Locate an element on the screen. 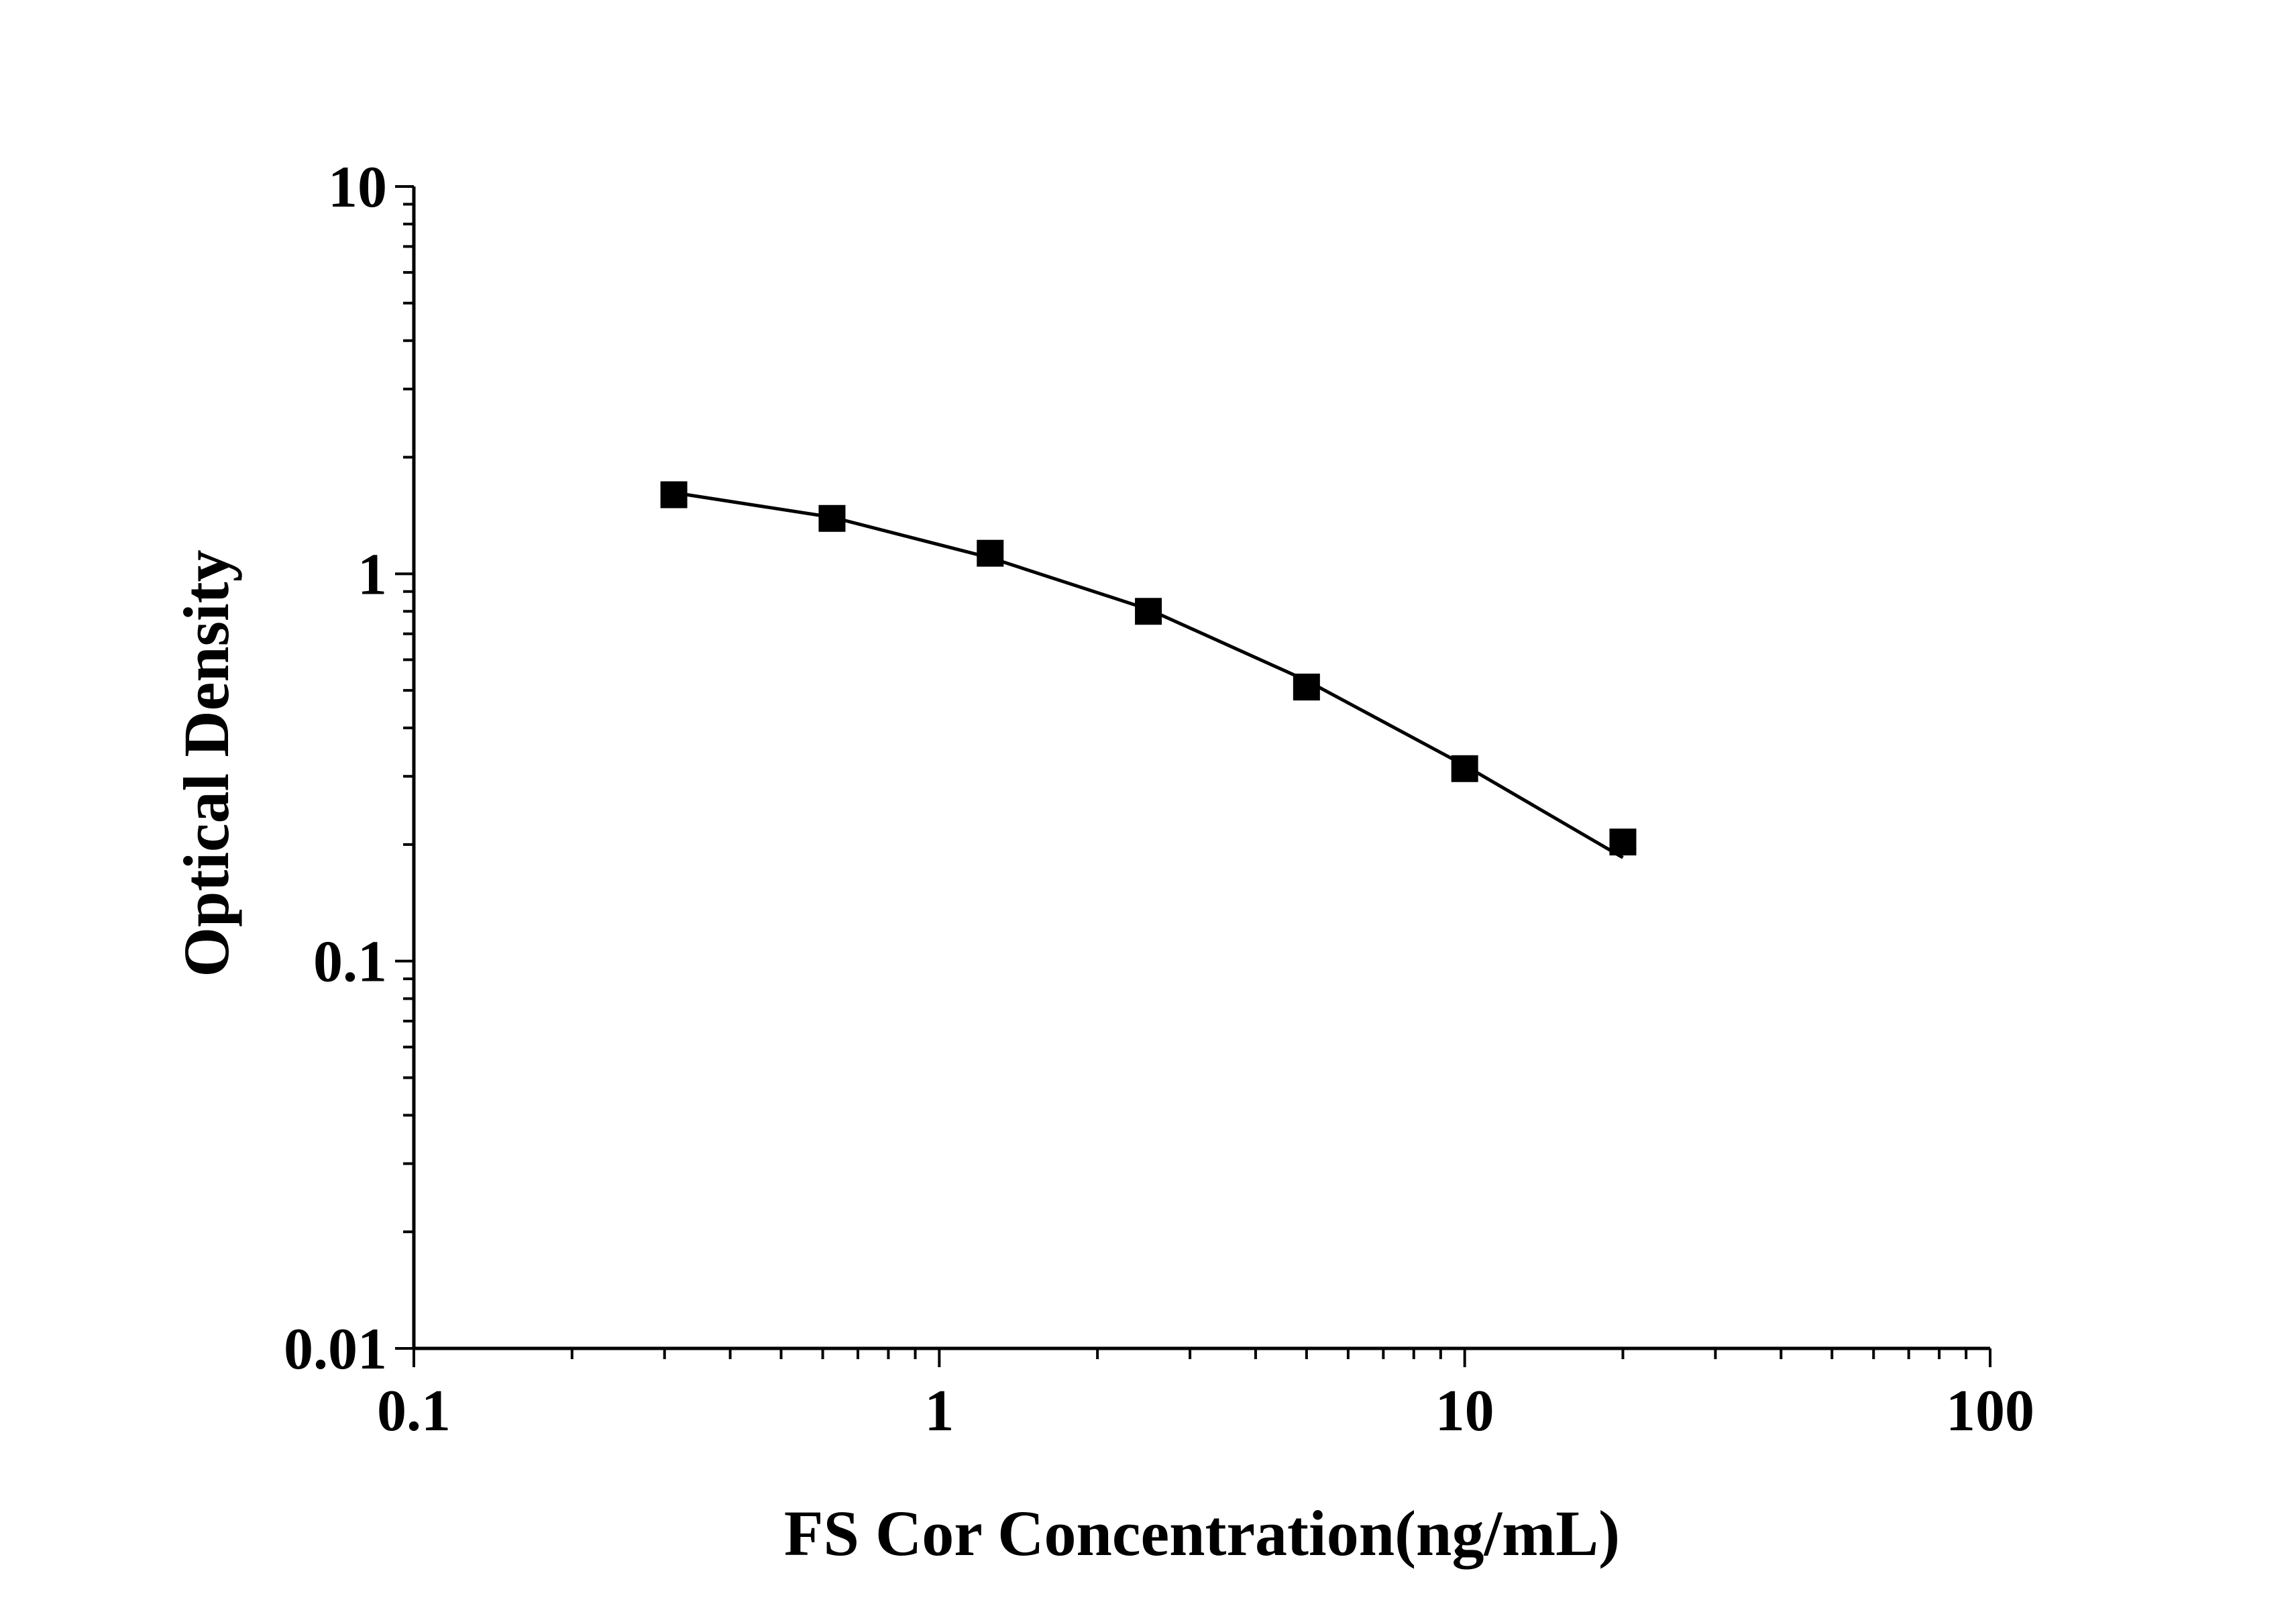 The image size is (2296, 1604). x-tick-label: 1 is located at coordinates (939, 1411).